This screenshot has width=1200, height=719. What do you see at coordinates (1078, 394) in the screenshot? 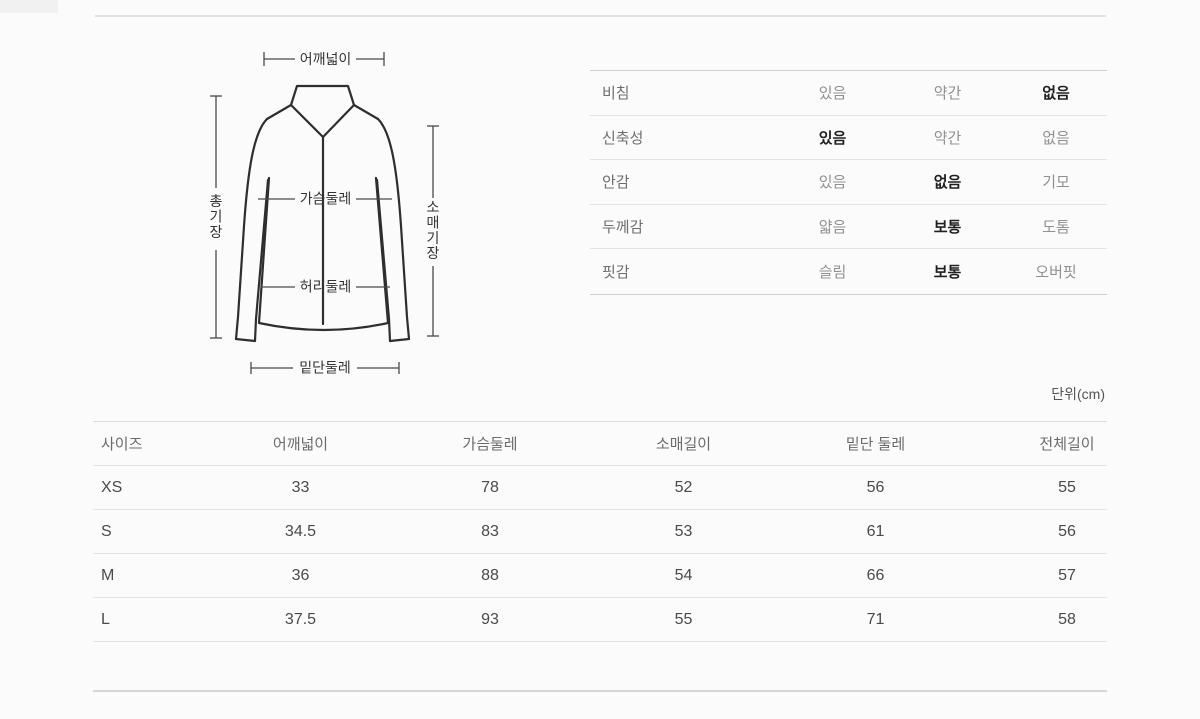
I see `unit-label: 단위(cm)` at bounding box center [1078, 394].